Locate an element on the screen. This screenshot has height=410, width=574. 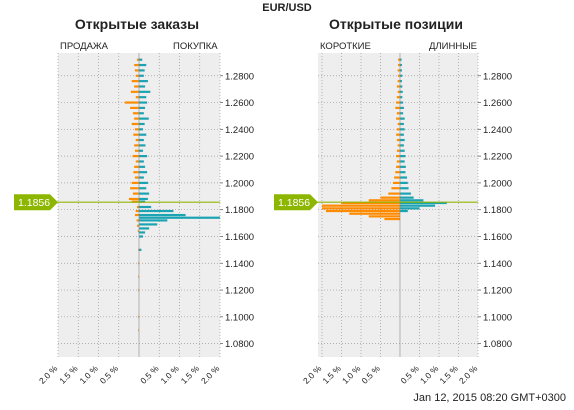
positions-price-tick-label: 1.1200 is located at coordinates (497, 291).